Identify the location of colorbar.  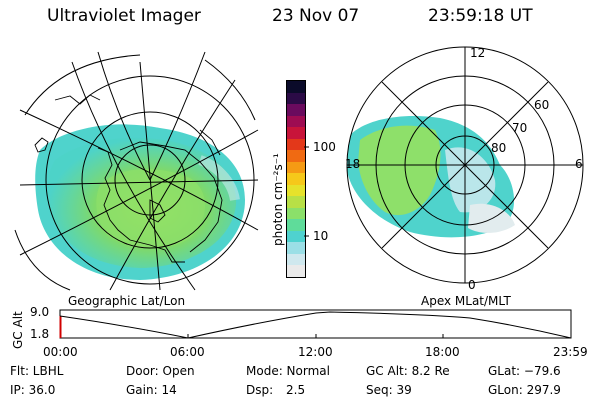
(296, 179).